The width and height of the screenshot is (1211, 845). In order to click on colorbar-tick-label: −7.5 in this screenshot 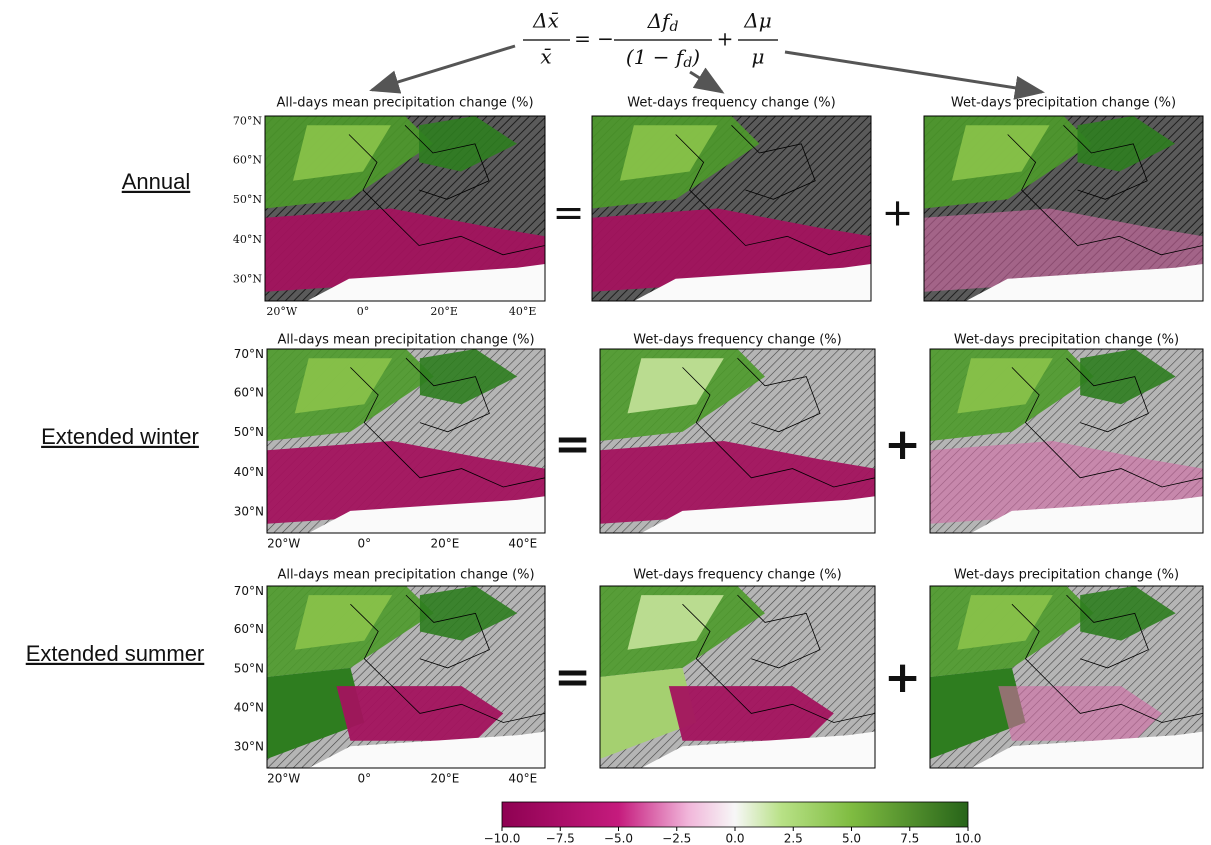, I will do `click(560, 838)`.